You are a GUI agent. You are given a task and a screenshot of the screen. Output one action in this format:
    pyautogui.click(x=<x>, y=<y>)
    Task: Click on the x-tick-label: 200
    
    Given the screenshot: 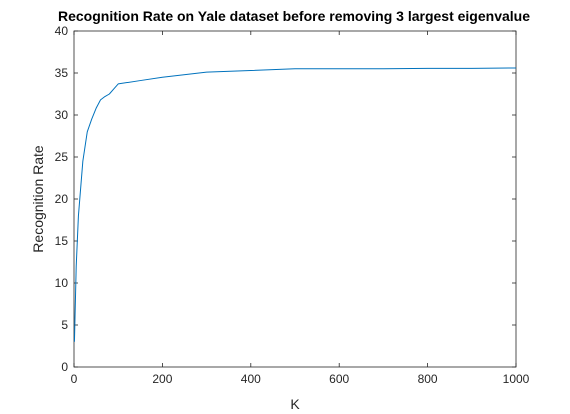 What is the action you would take?
    pyautogui.click(x=162, y=379)
    